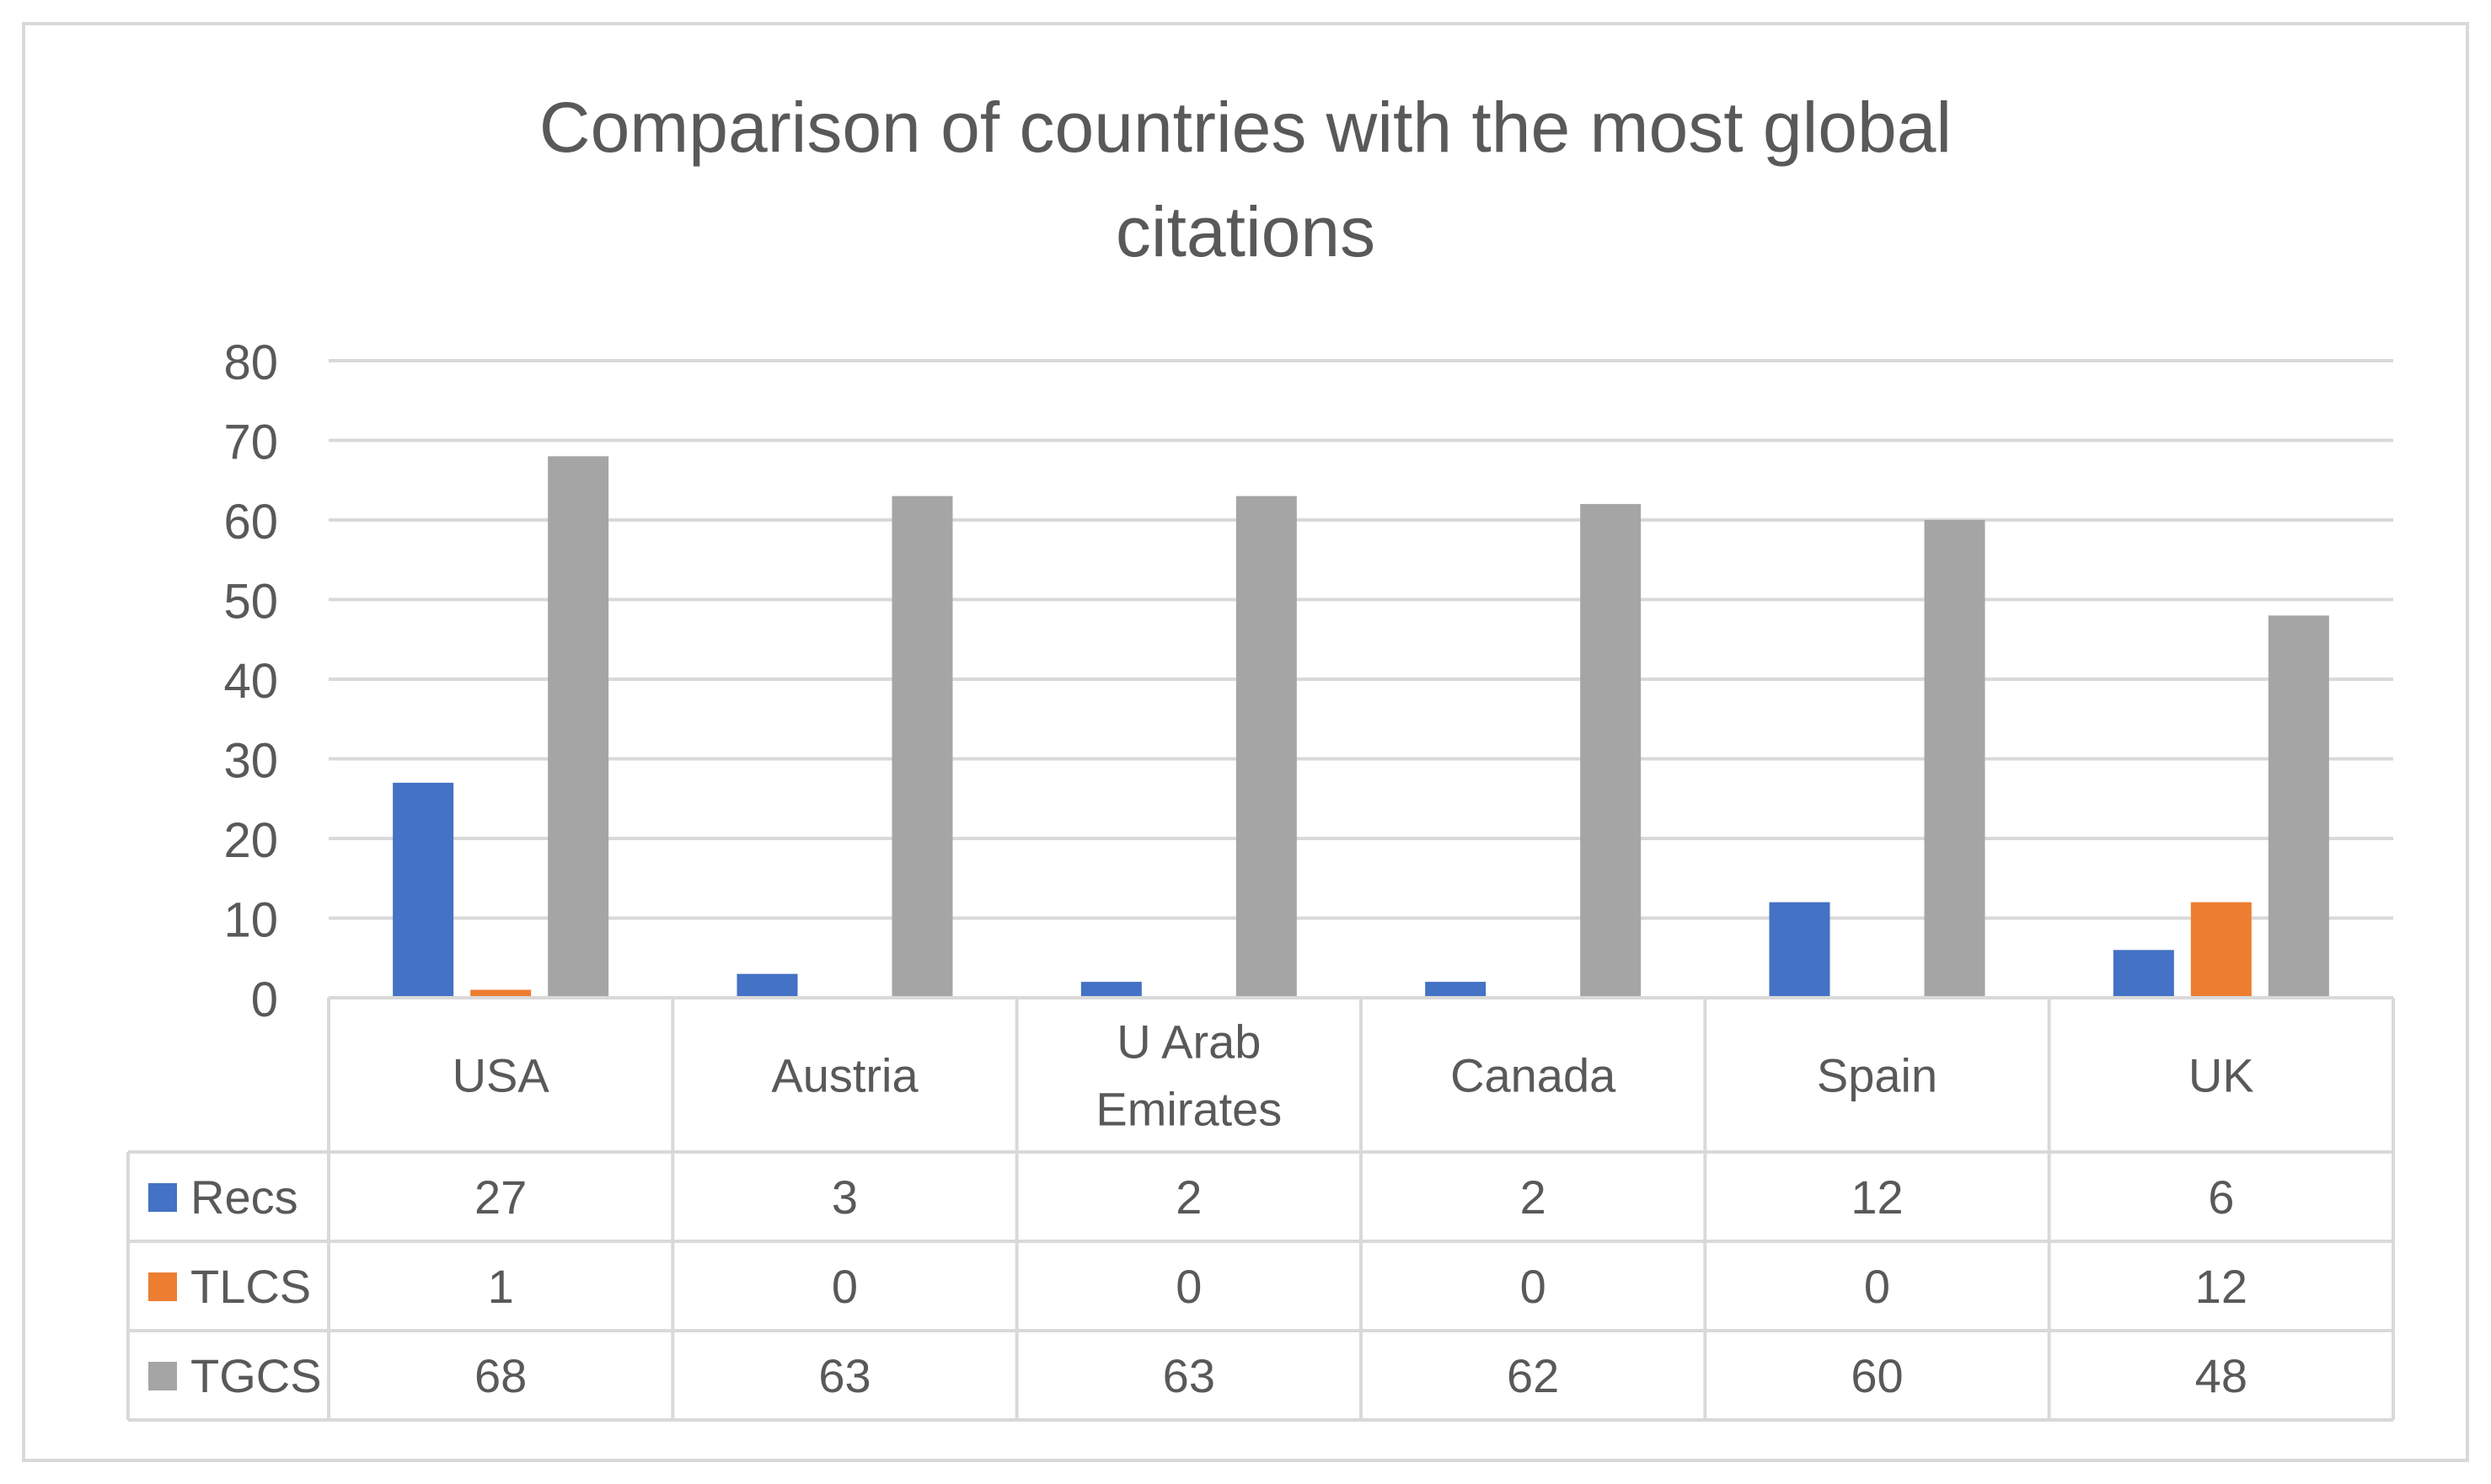 The height and width of the screenshot is (1484, 2491). What do you see at coordinates (1189, 1109) in the screenshot?
I see `category-label: Emirates` at bounding box center [1189, 1109].